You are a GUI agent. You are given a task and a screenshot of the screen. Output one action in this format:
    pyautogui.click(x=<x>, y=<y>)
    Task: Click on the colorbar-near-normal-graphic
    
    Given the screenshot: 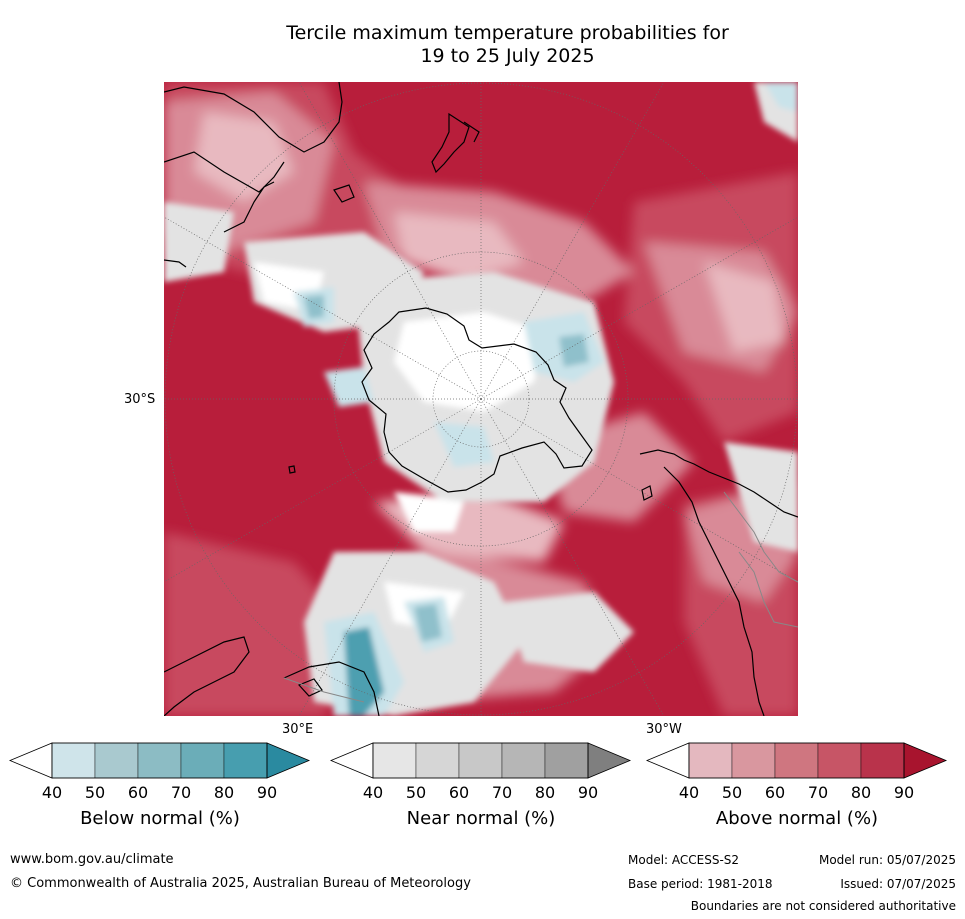 What is the action you would take?
    pyautogui.click(x=480, y=760)
    